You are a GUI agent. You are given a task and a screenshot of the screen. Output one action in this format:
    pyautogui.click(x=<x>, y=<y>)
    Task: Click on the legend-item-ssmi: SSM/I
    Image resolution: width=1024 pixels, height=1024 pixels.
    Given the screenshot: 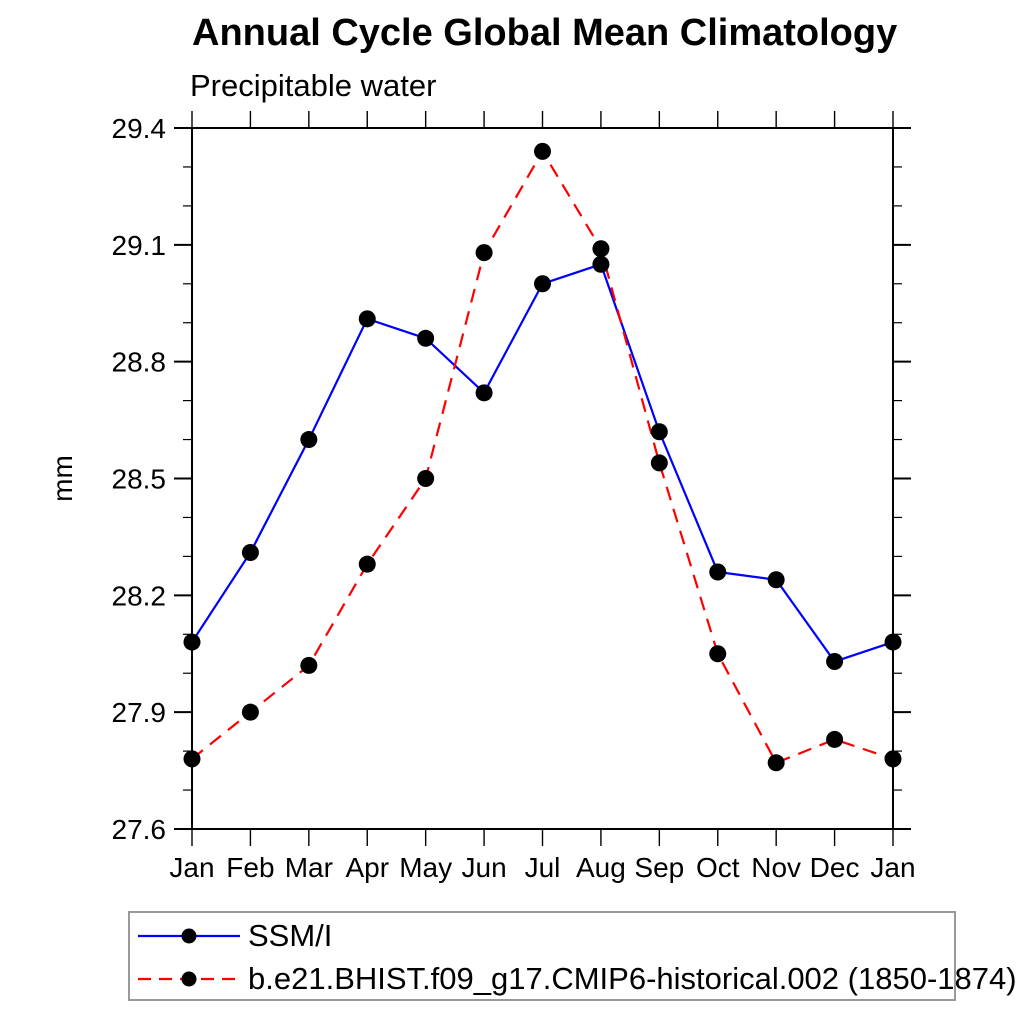 What is the action you would take?
    pyautogui.click(x=233, y=935)
    